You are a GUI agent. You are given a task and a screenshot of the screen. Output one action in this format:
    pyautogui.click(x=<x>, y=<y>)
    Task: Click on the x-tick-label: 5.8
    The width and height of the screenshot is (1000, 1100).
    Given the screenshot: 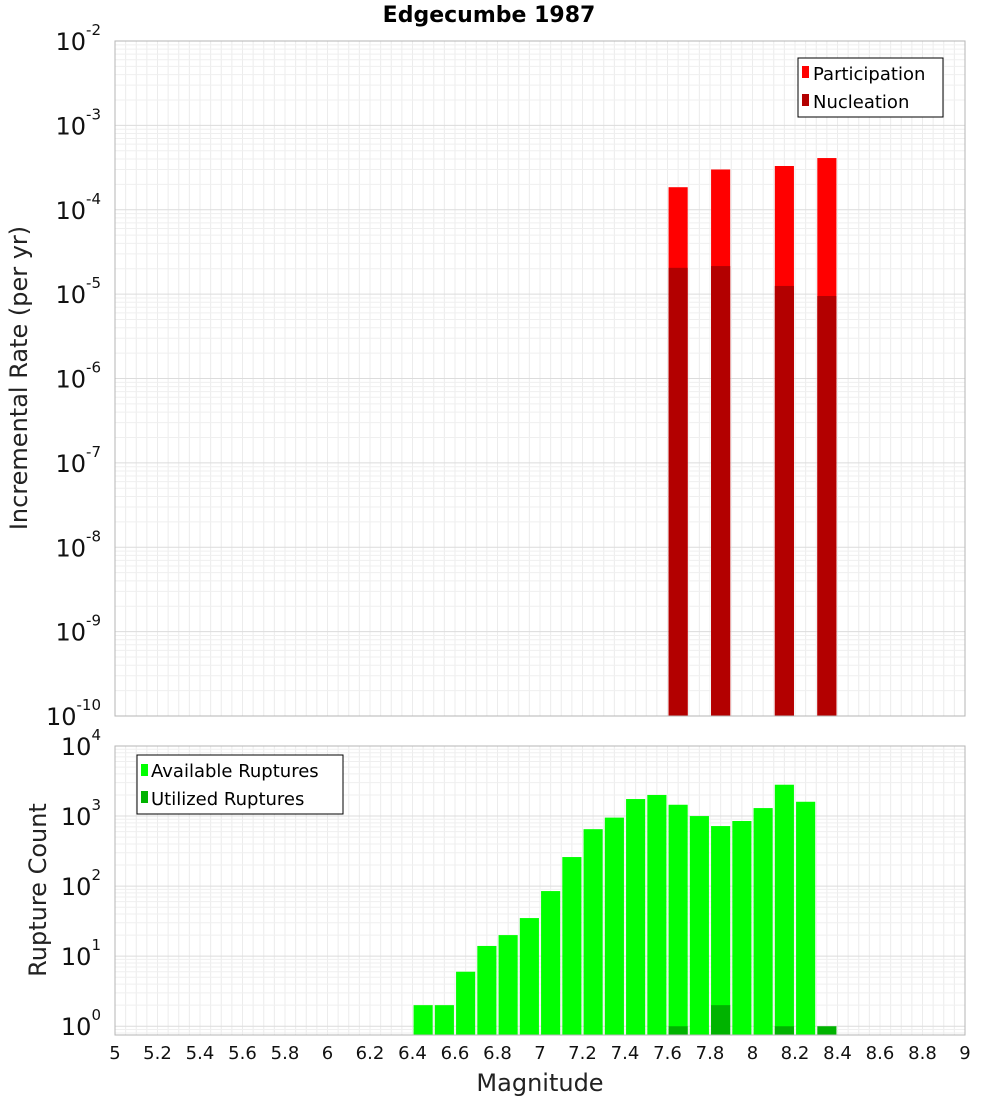 What is the action you would take?
    pyautogui.click(x=285, y=1053)
    